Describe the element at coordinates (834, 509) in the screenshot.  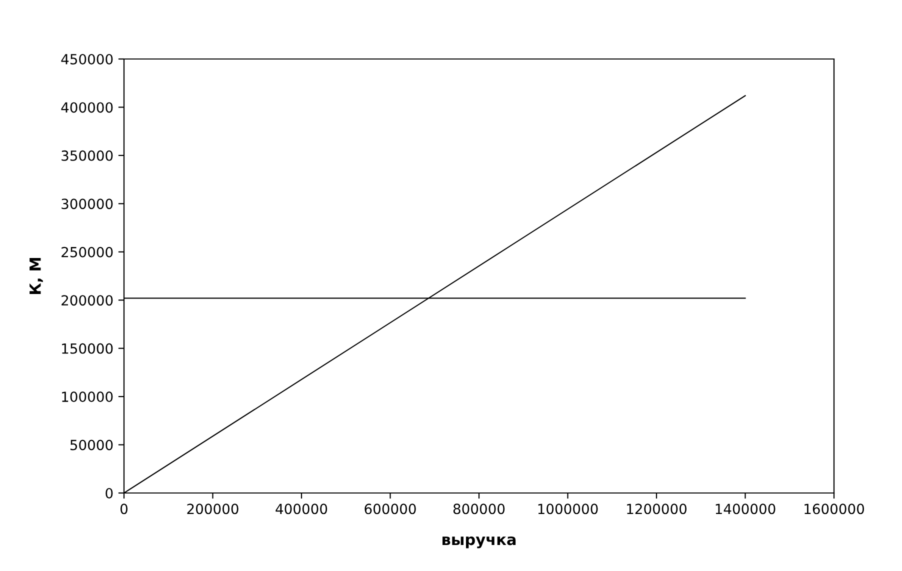
I see `x-tick-label: 1600000` at that location.